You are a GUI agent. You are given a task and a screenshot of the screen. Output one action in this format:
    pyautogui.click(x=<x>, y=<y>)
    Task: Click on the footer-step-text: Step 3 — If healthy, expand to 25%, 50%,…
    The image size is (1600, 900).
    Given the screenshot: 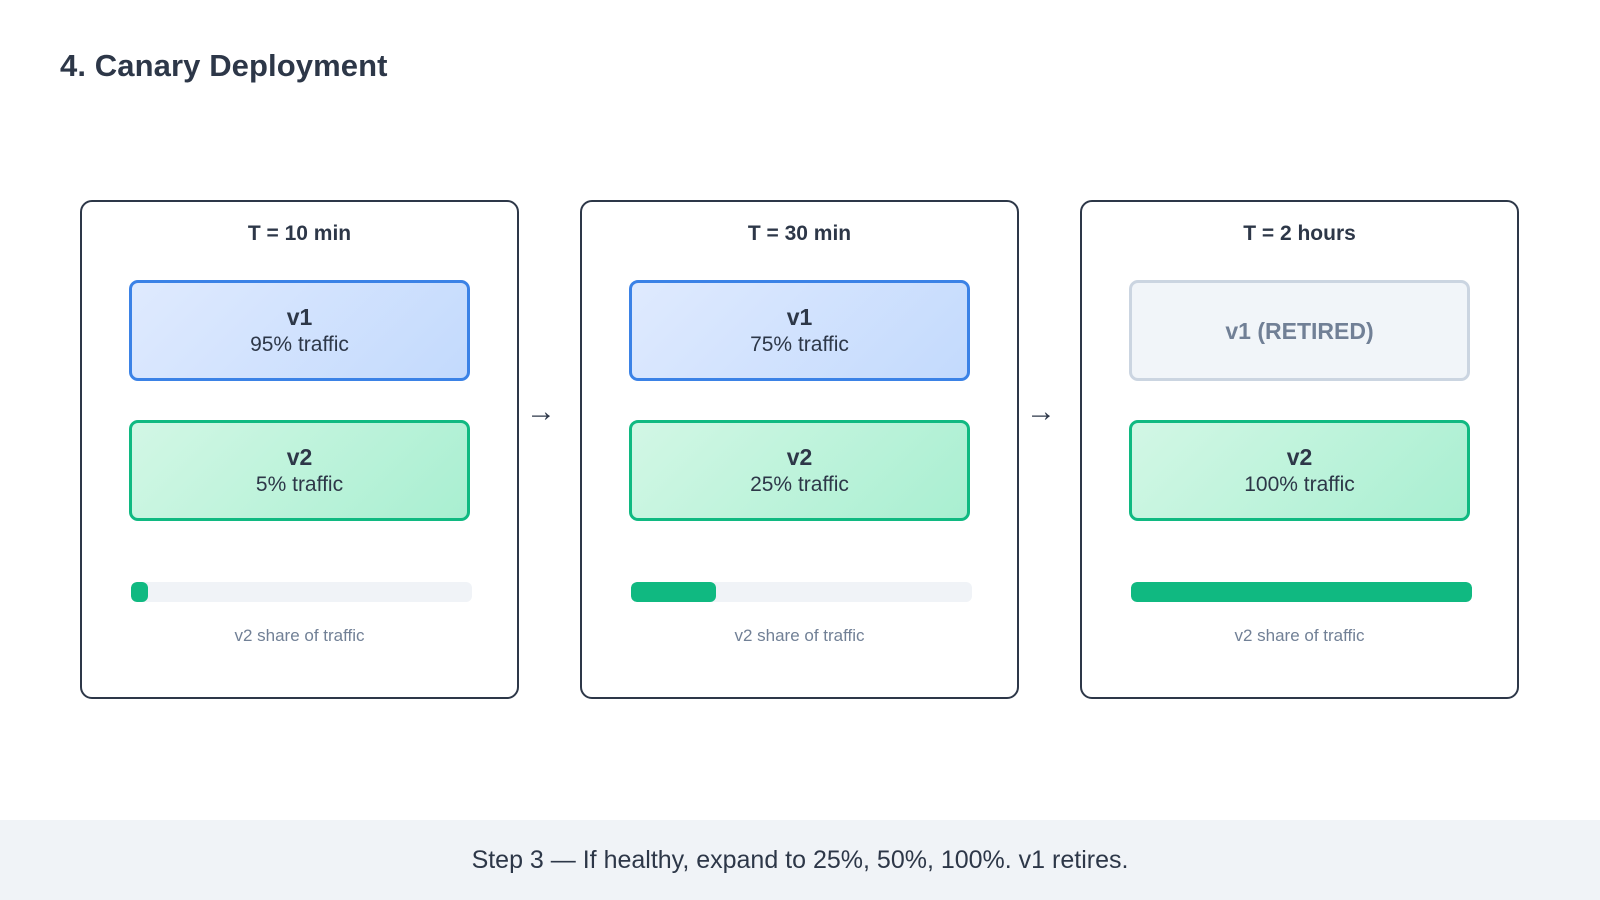 What is the action you would take?
    pyautogui.click(x=800, y=859)
    